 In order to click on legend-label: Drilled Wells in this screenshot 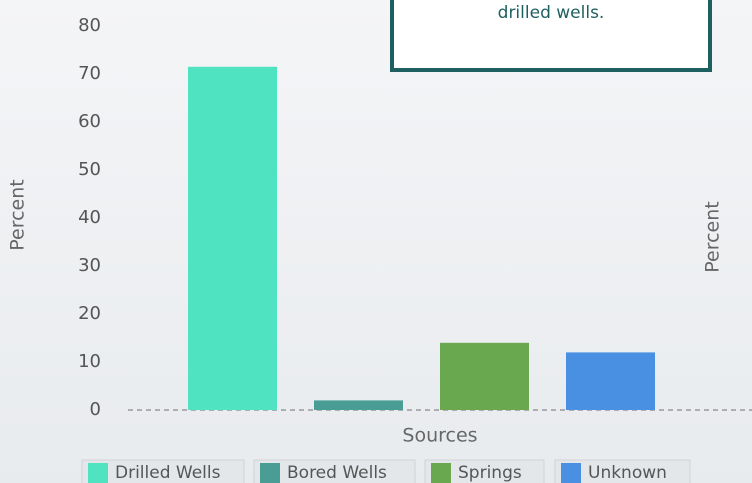, I will do `click(168, 473)`.